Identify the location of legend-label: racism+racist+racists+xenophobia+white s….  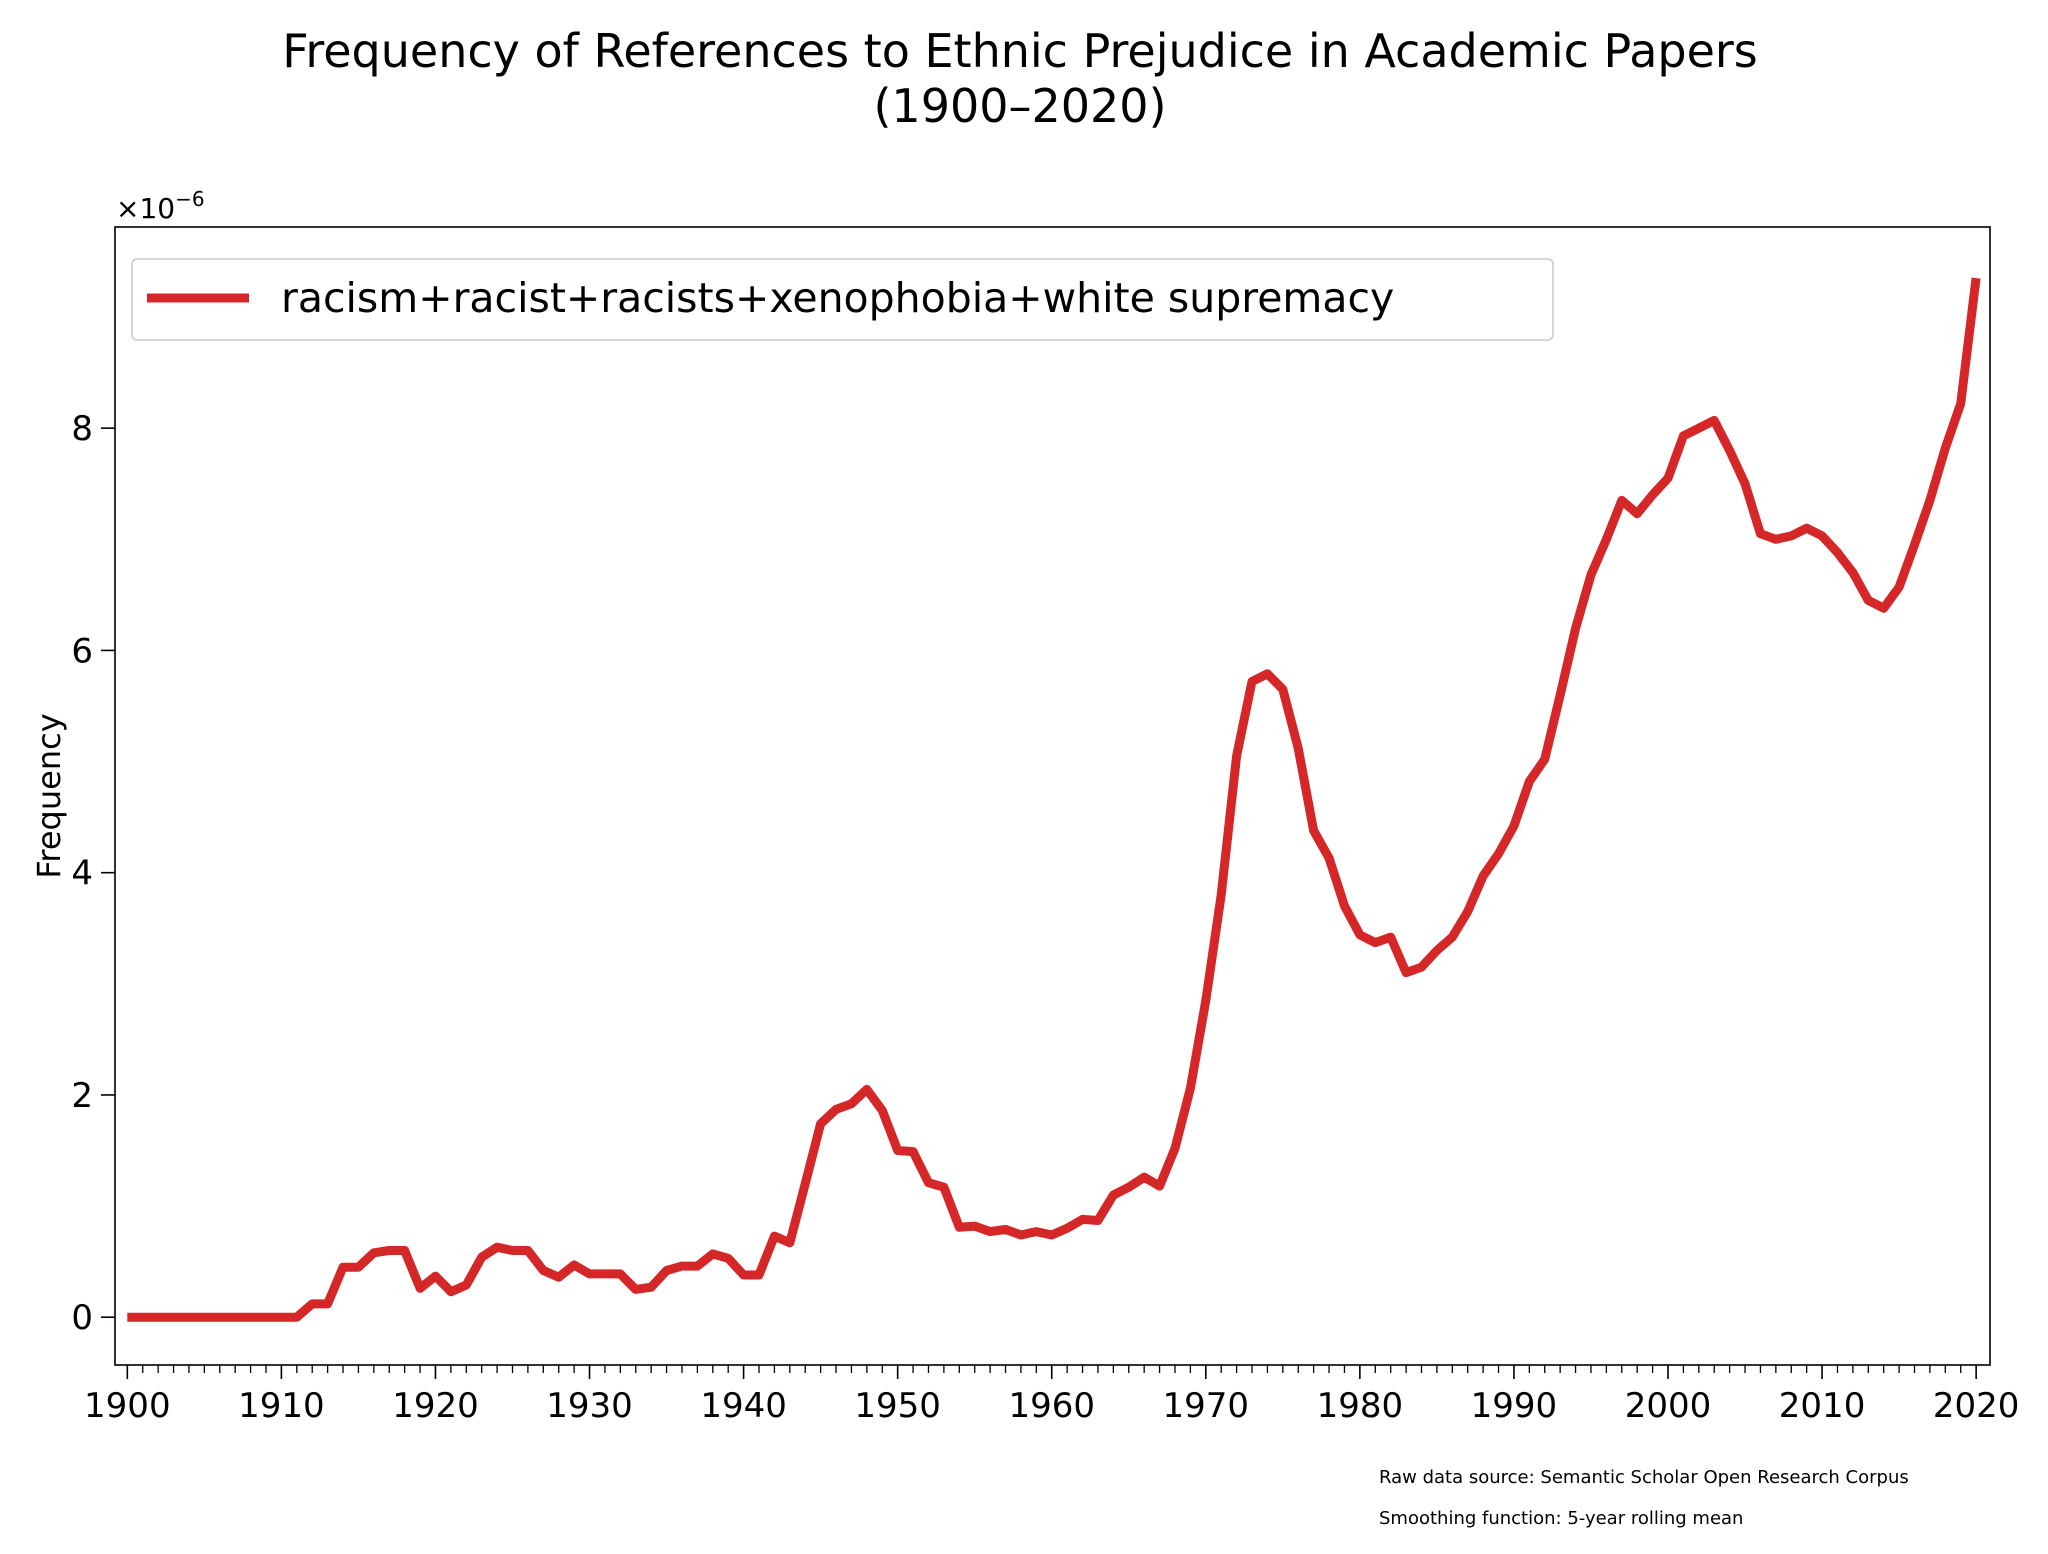
(837, 298).